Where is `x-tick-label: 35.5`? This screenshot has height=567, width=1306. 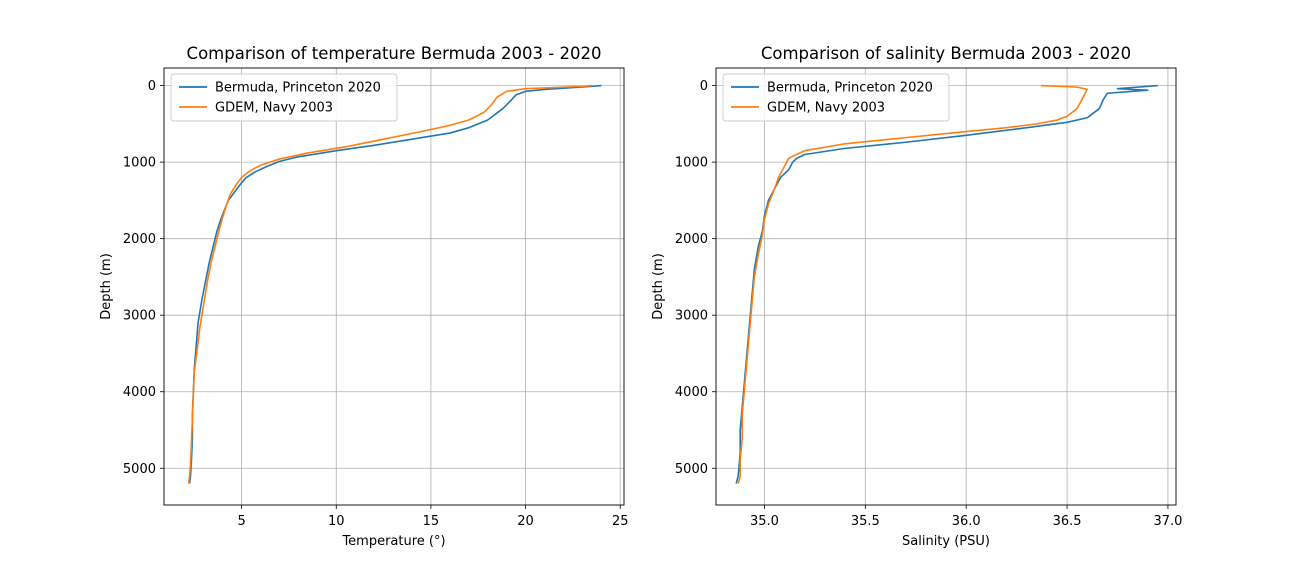
x-tick-label: 35.5 is located at coordinates (865, 521).